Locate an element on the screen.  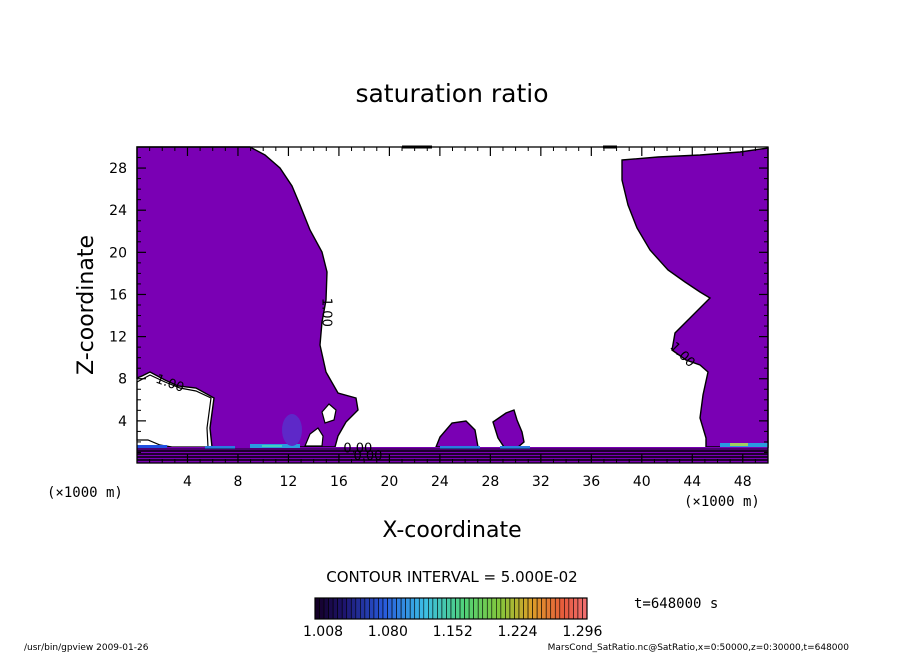
x-axis-label: X-coordinate is located at coordinates (451, 530).